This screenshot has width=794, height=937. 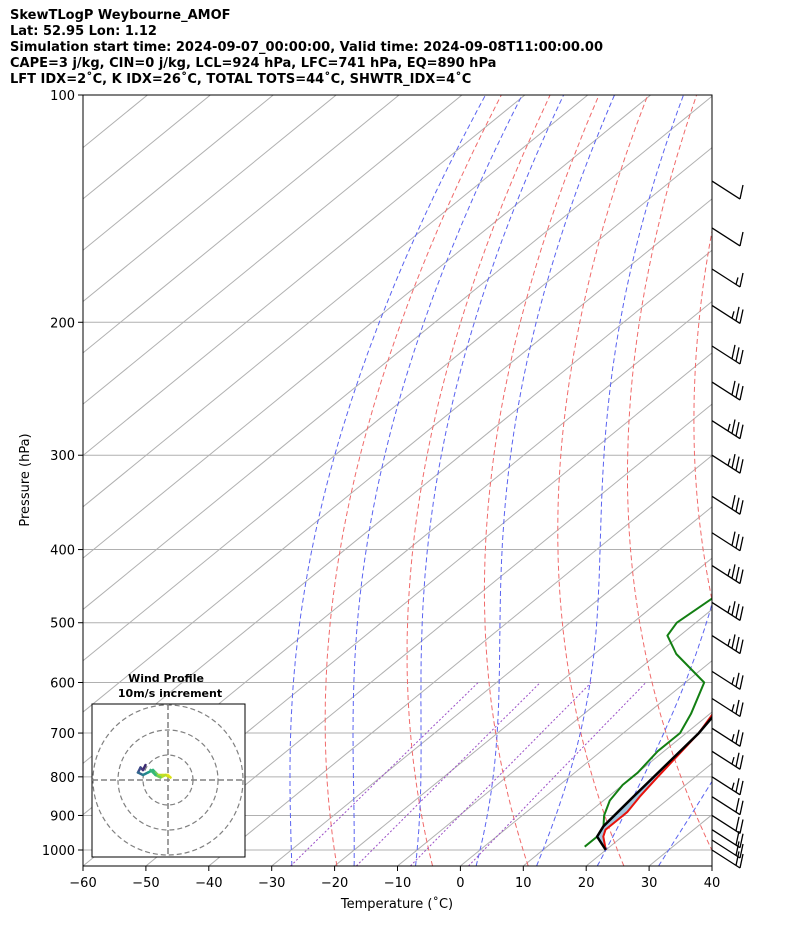 What do you see at coordinates (25, 479) in the screenshot?
I see `y-axis-label: Pressure (hPa)` at bounding box center [25, 479].